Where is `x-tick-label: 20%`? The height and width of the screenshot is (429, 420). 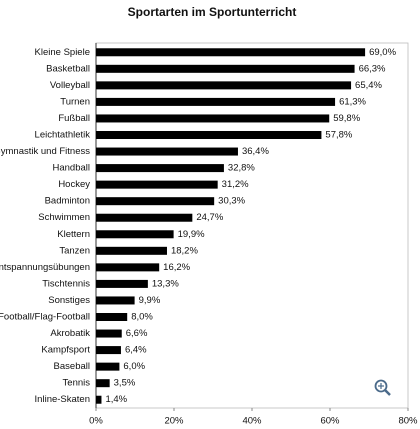
x-tick-label: 20% is located at coordinates (174, 421).